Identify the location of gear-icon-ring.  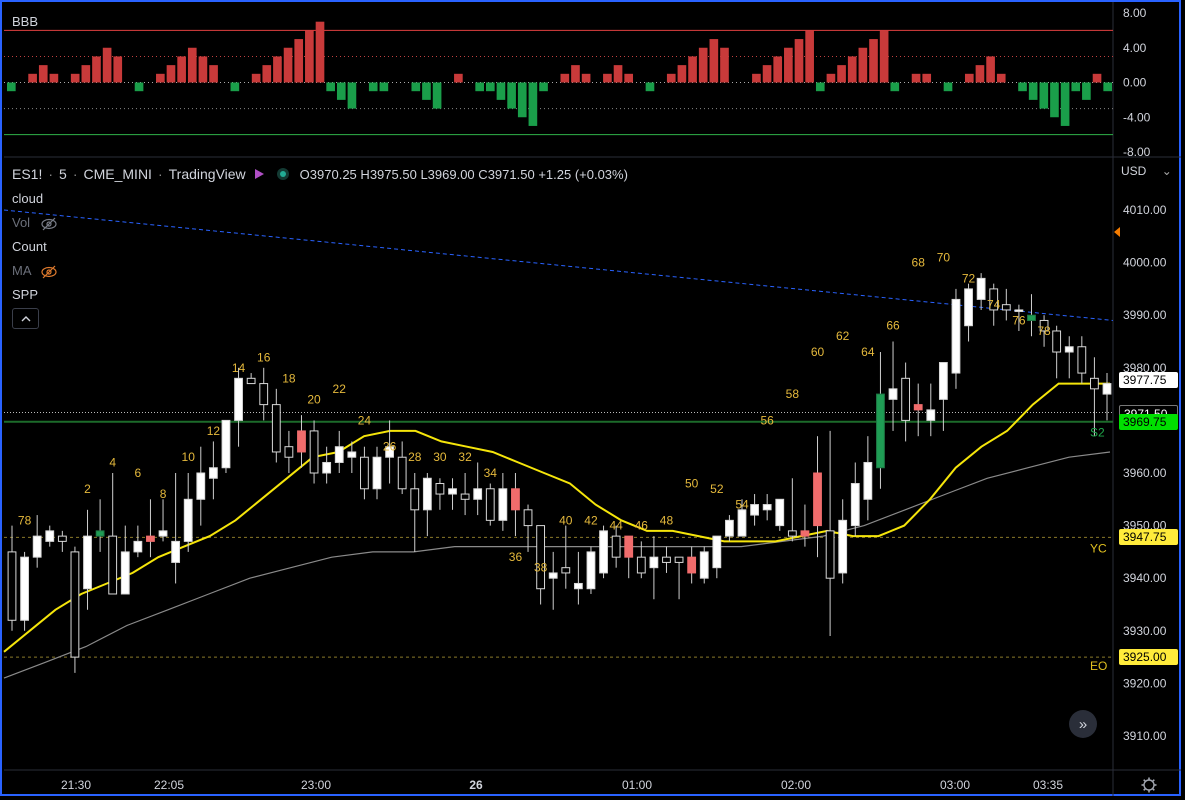
(1149, 785).